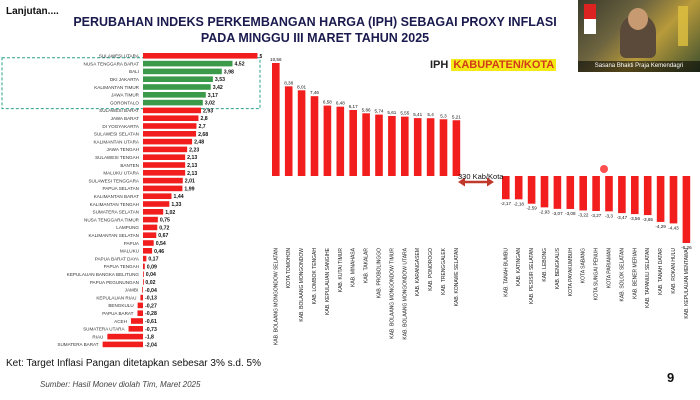  I want to click on value-label: 0,54, so click(161, 244).